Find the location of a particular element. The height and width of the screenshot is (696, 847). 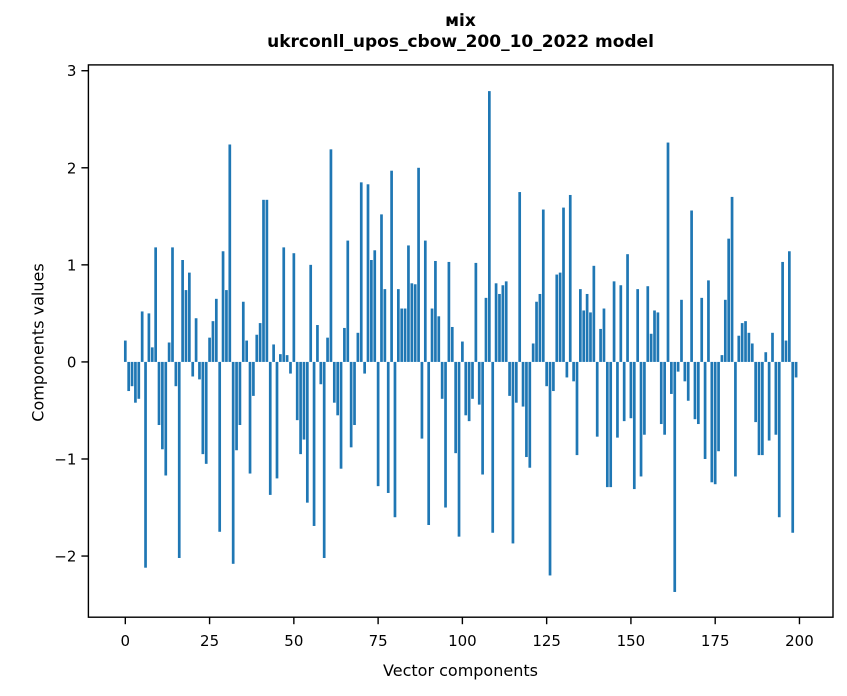

x-tick-label: 175 is located at coordinates (715, 641).